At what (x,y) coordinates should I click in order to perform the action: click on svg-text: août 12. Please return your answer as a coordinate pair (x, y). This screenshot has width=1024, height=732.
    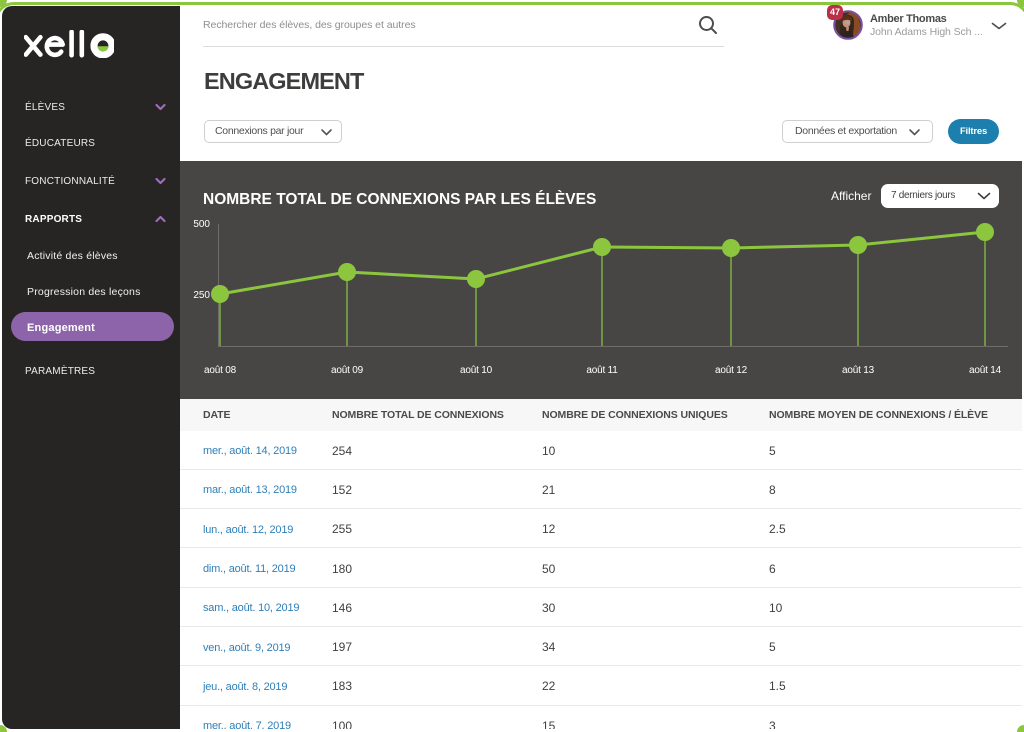
    Looking at the image, I should click on (731, 370).